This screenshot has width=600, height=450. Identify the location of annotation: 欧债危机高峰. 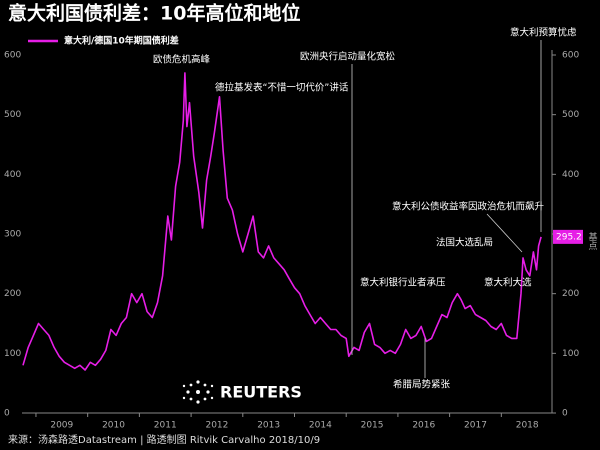
(182, 60).